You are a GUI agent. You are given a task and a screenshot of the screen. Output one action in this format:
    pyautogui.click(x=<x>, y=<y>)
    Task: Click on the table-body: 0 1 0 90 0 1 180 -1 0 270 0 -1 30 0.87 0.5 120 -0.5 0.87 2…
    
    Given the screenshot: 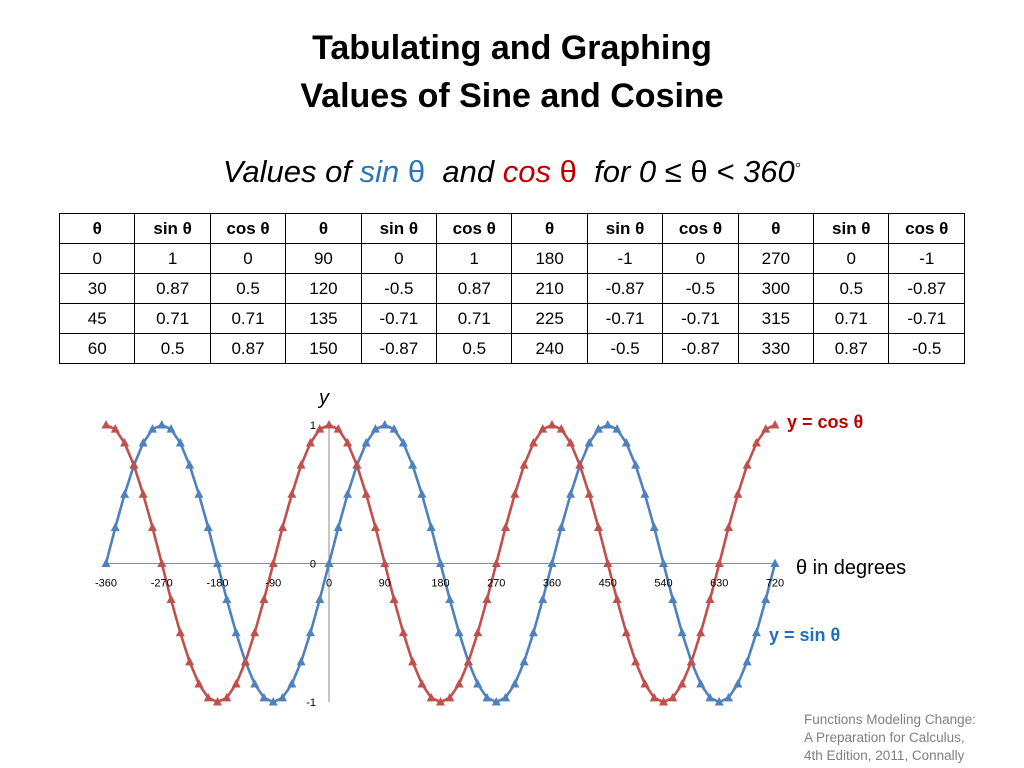 What is the action you would take?
    pyautogui.click(x=511, y=303)
    